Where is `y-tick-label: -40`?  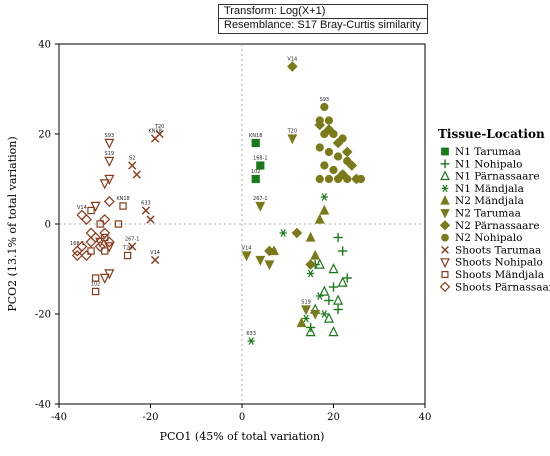
y-tick-label: -40 is located at coordinates (43, 405).